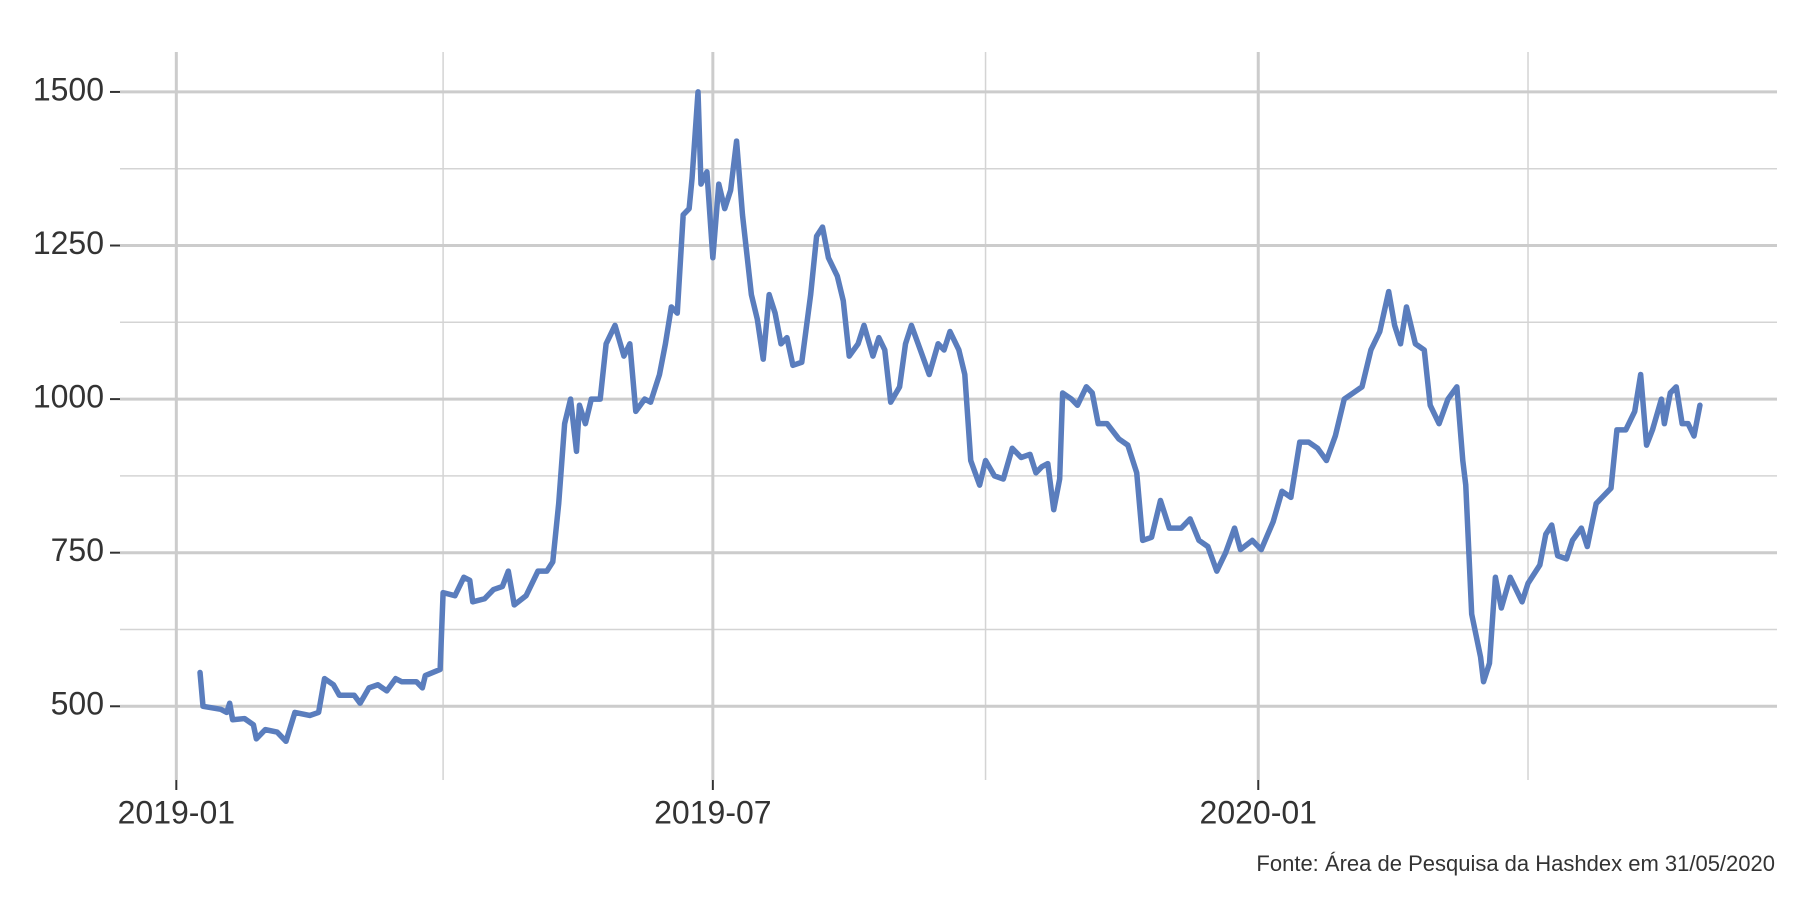 The height and width of the screenshot is (900, 1800). Describe the element at coordinates (68, 89) in the screenshot. I see `y-tick-label: 1500` at that location.